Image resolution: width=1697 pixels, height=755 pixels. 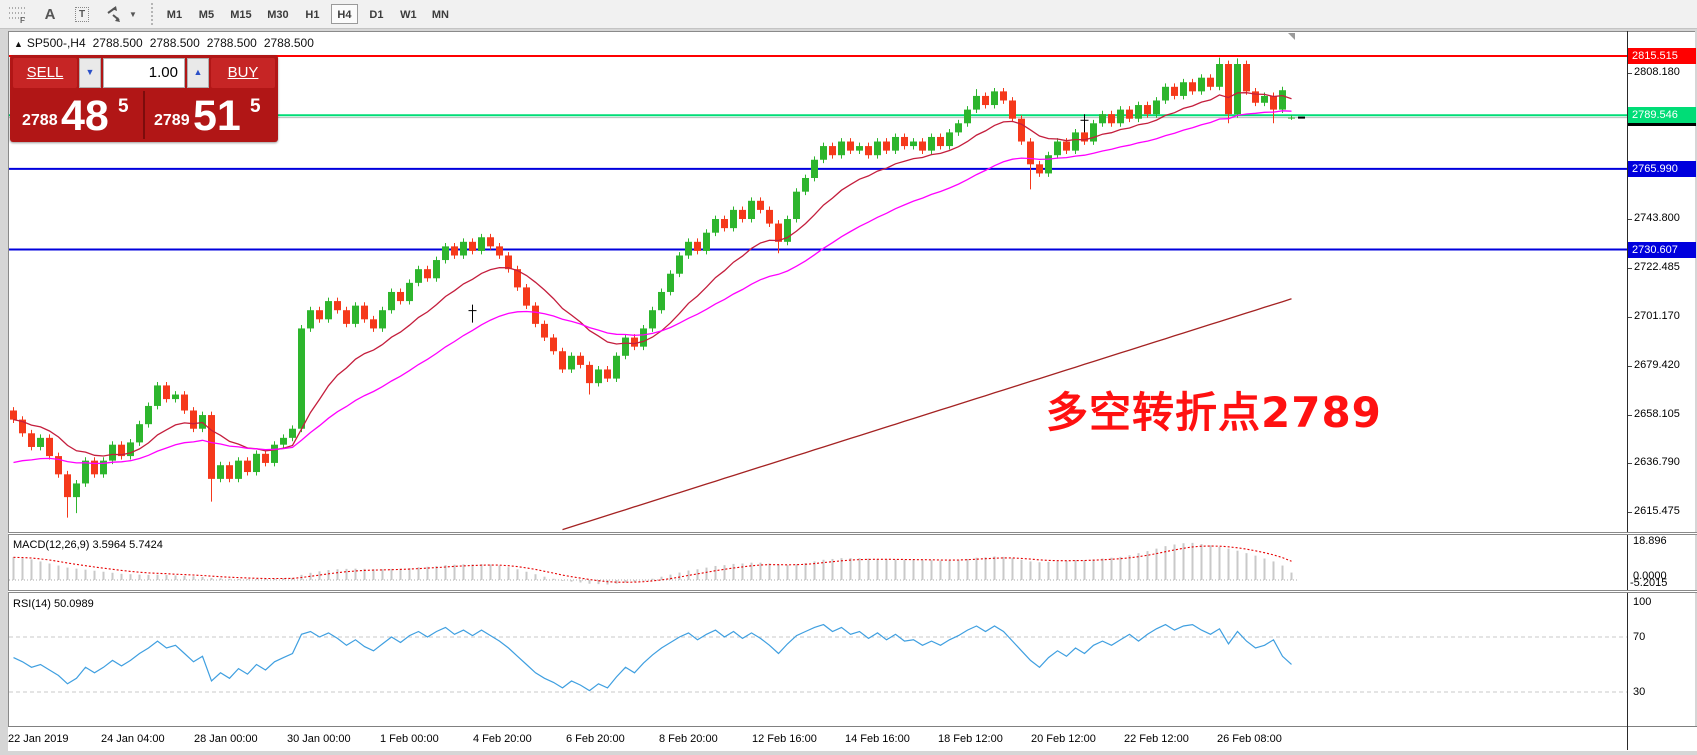 What do you see at coordinates (1649, 583) in the screenshot?
I see `macd-scale-min: -5.2015` at bounding box center [1649, 583].